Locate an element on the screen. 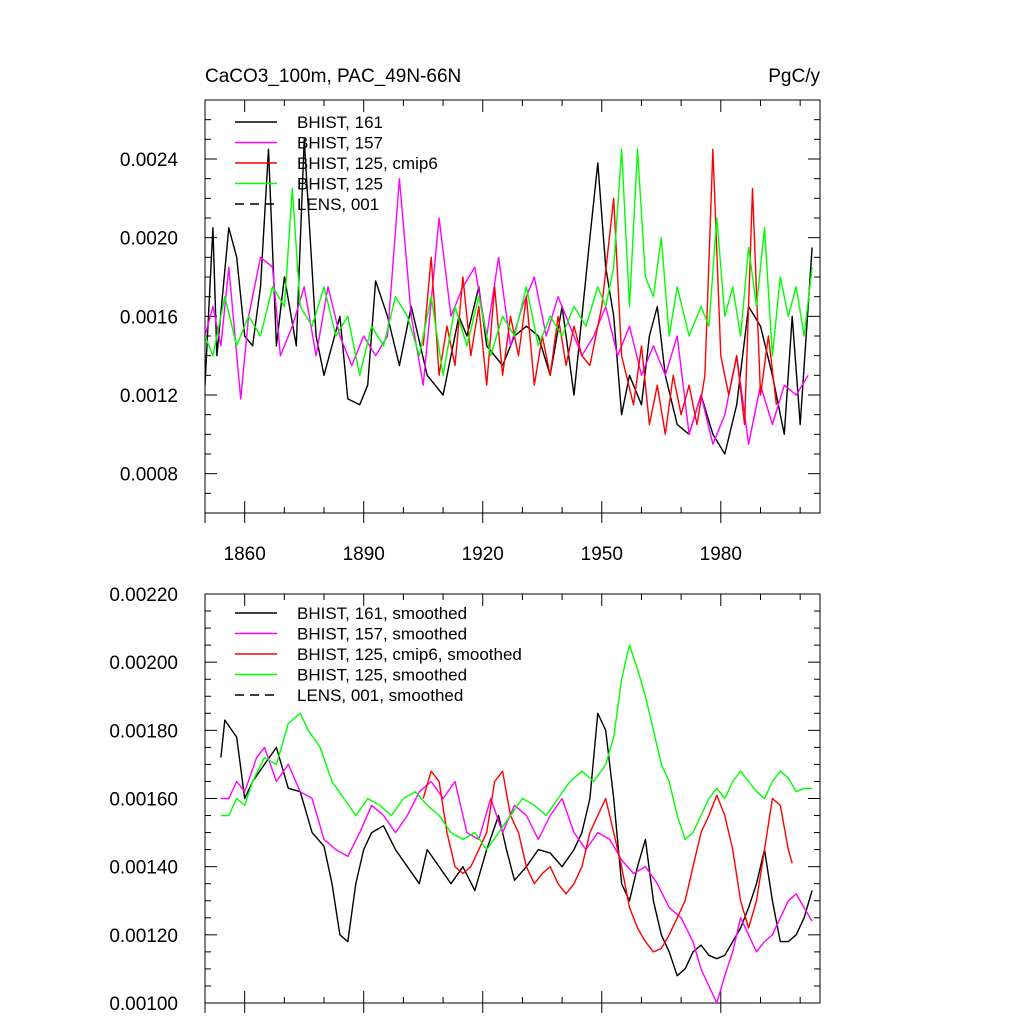 The height and width of the screenshot is (1024, 1024). x-tick-label: 1950 is located at coordinates (602, 554).